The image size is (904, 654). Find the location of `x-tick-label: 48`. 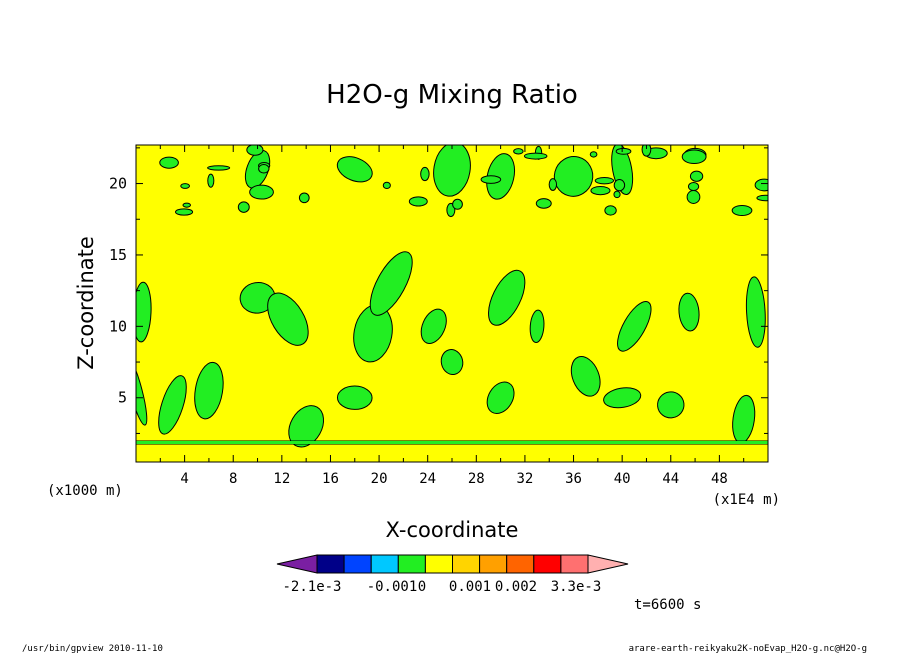

x-tick-label: 48 is located at coordinates (719, 479).